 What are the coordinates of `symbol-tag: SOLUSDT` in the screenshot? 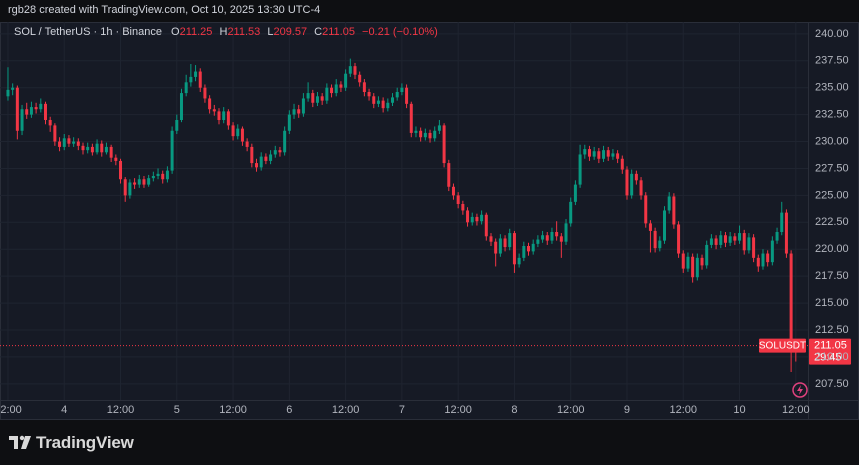 It's located at (782, 345).